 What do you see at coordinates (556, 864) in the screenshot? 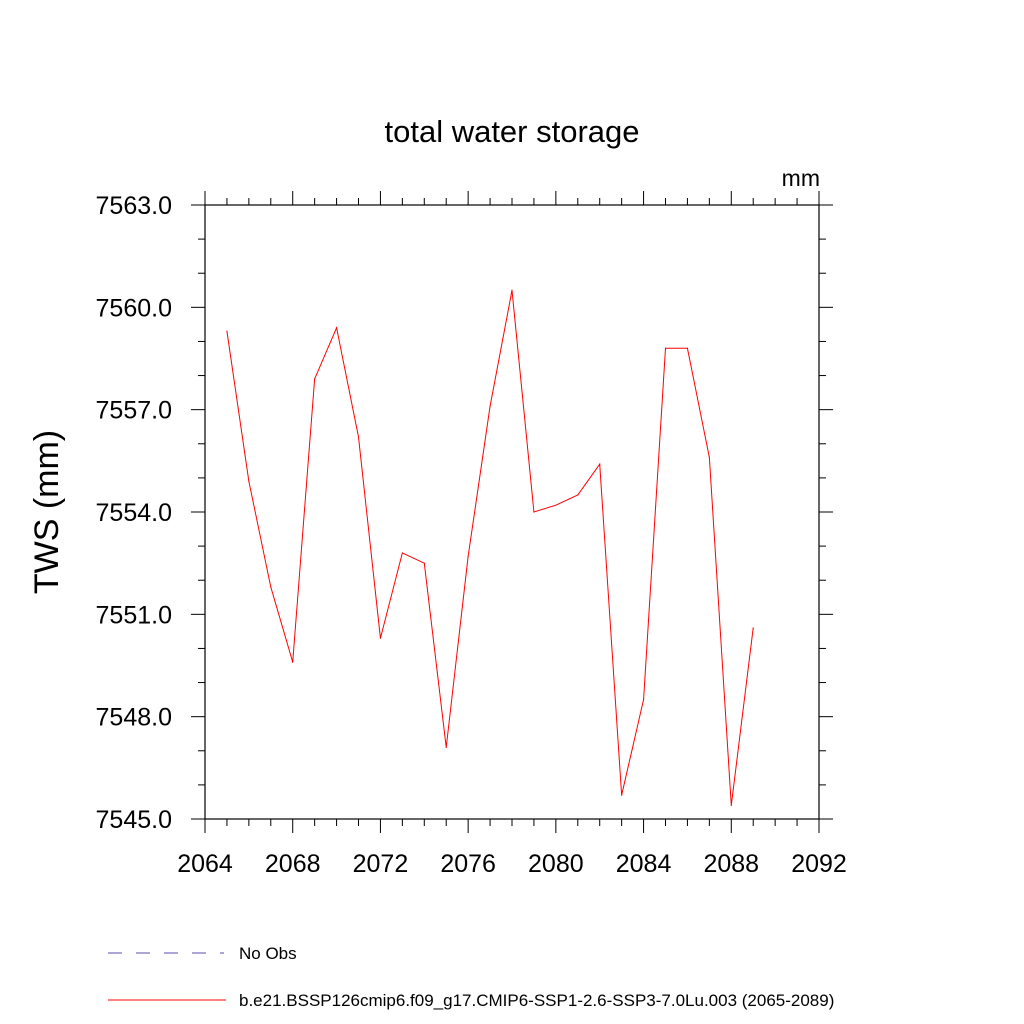
I see `x-tick-label: 2080` at bounding box center [556, 864].